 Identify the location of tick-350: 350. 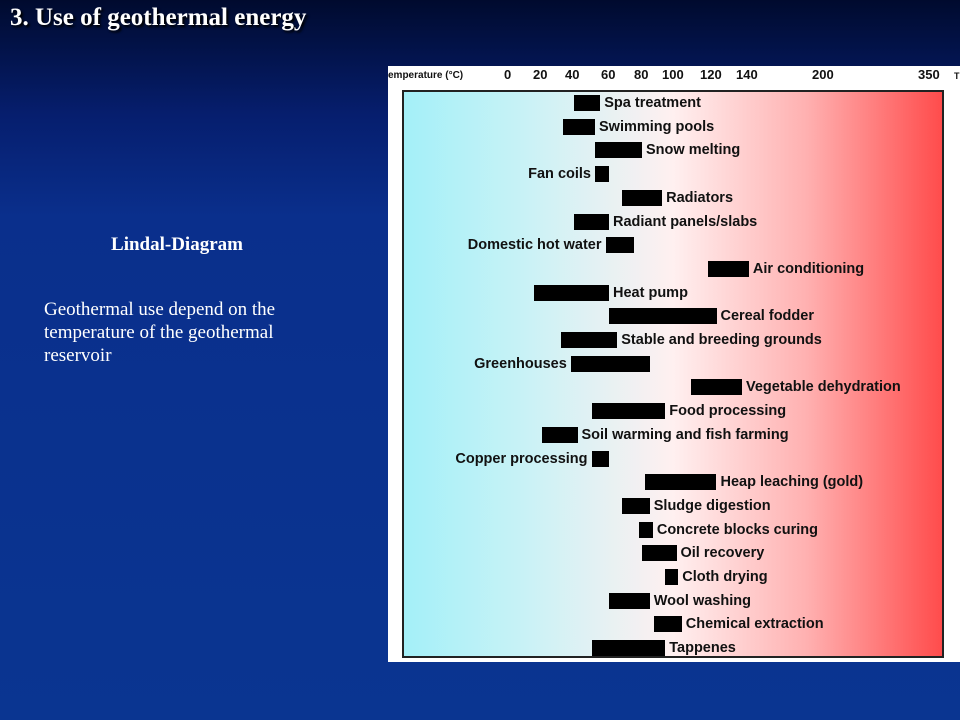
(929, 74).